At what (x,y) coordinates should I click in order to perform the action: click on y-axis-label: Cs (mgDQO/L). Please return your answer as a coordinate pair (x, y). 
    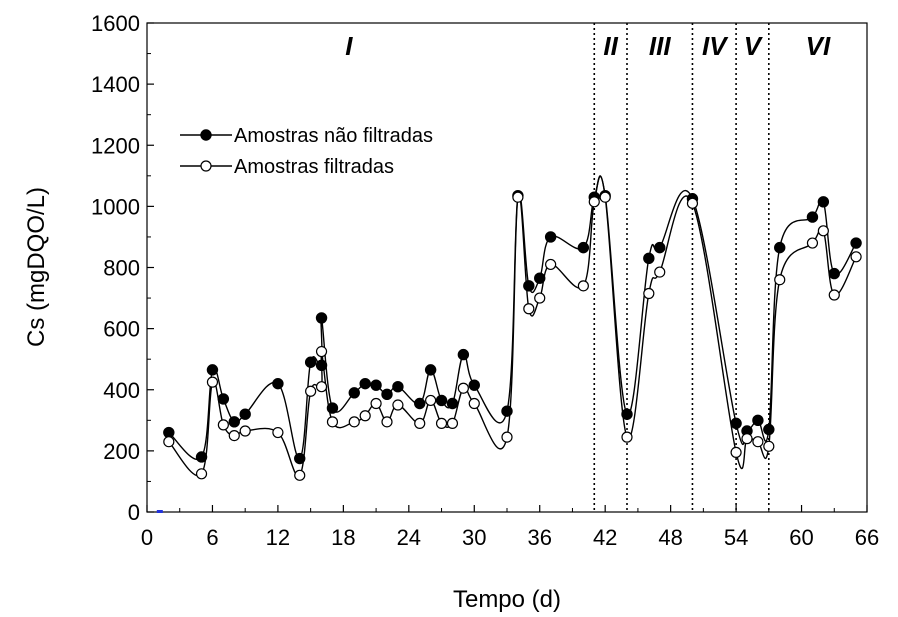
    Looking at the image, I should click on (36, 267).